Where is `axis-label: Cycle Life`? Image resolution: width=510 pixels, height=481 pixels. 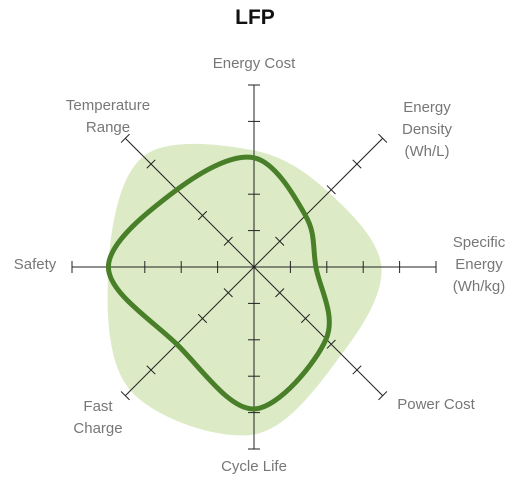 axis-label: Cycle Life is located at coordinates (254, 466).